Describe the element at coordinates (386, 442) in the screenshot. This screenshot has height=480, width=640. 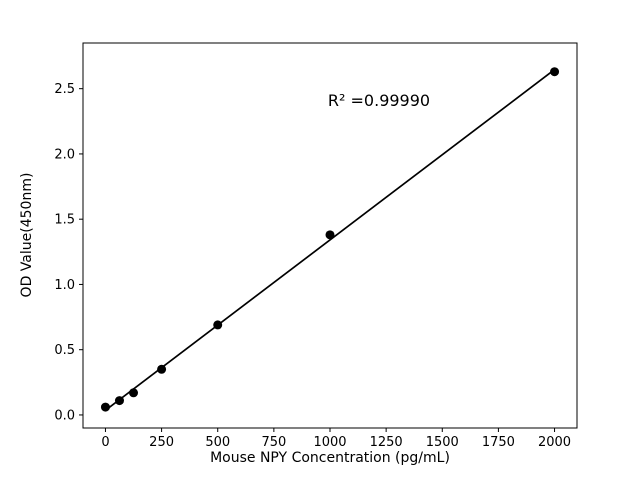
I see `x-tick-label: 1250` at that location.